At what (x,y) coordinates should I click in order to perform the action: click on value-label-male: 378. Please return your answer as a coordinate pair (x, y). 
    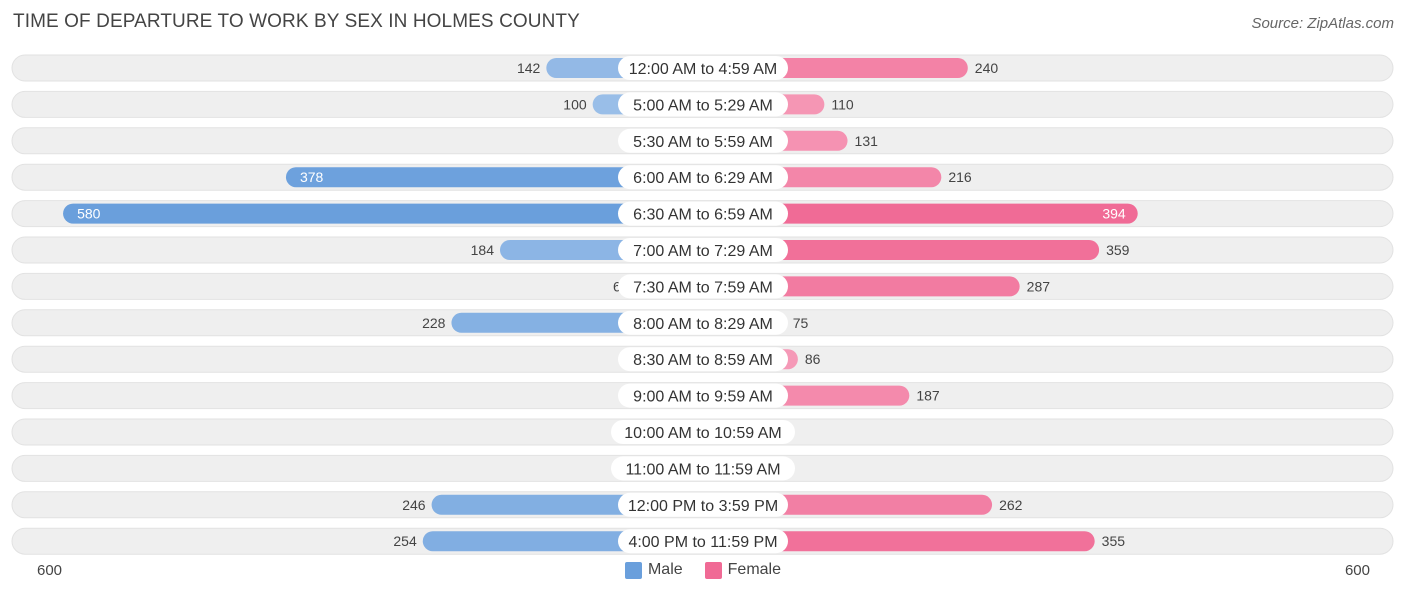
    Looking at the image, I should click on (312, 177).